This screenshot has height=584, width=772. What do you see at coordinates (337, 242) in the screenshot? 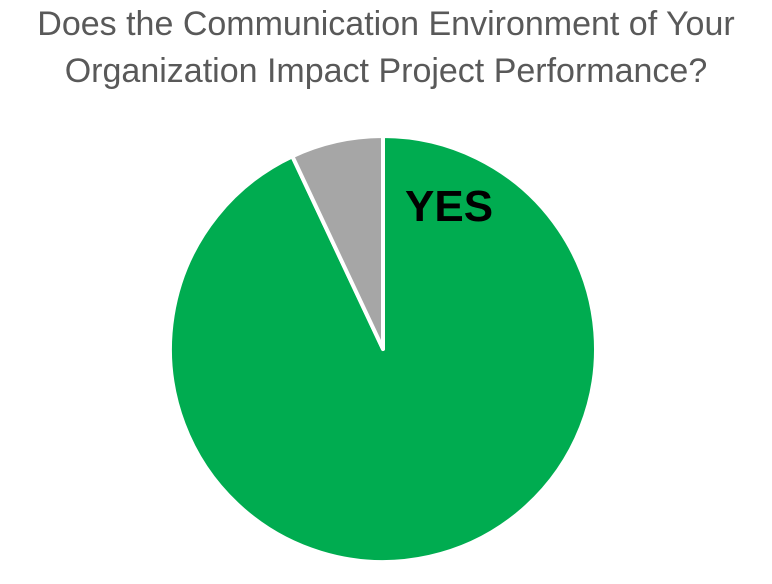
I see `pie-slice-unlabeled` at bounding box center [337, 242].